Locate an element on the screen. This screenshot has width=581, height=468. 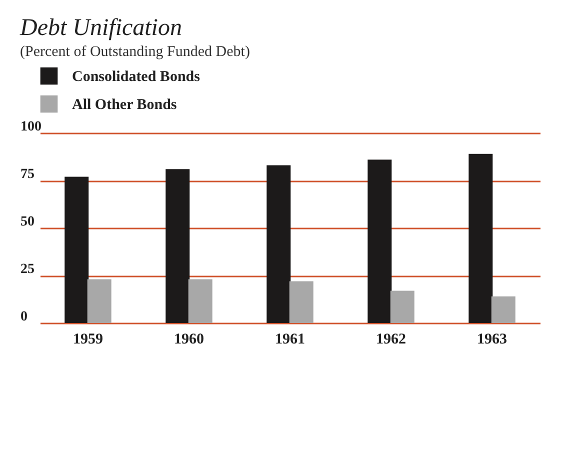
x-tick-label: 1962 is located at coordinates (391, 340).